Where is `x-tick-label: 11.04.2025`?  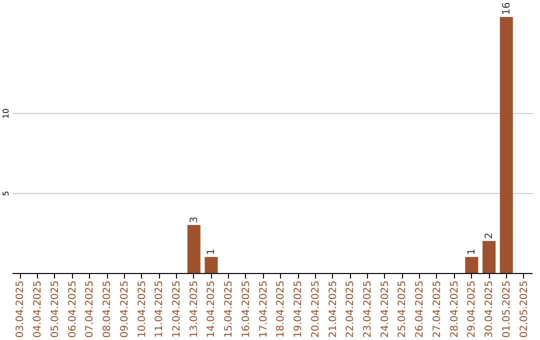
x-tick-label: 11.04.2025 is located at coordinates (160, 309).